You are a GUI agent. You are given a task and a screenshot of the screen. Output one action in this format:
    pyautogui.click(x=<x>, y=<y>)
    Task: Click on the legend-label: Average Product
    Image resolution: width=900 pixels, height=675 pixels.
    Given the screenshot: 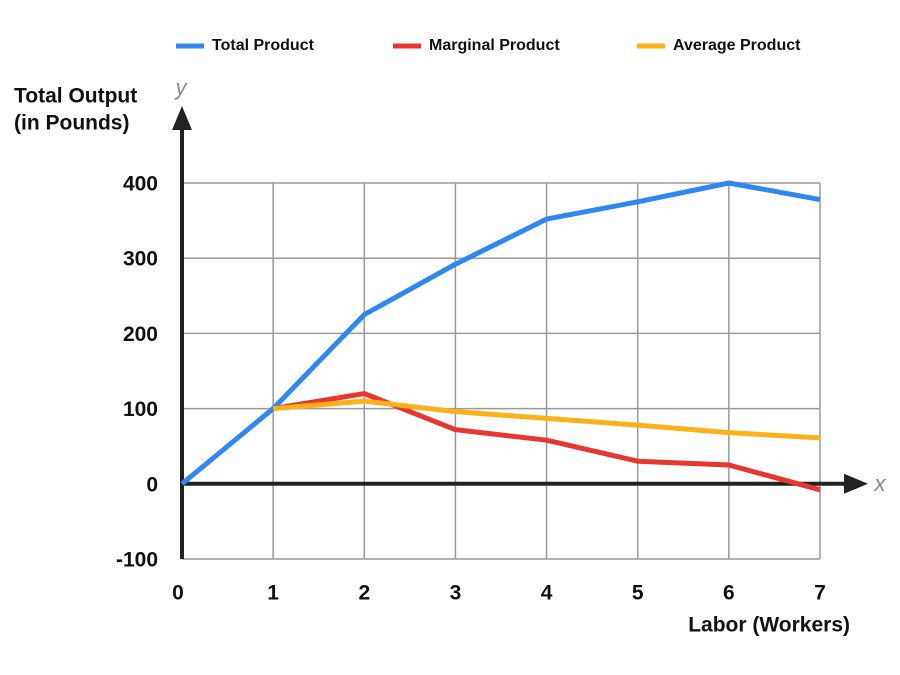 What is the action you would take?
    pyautogui.click(x=737, y=45)
    